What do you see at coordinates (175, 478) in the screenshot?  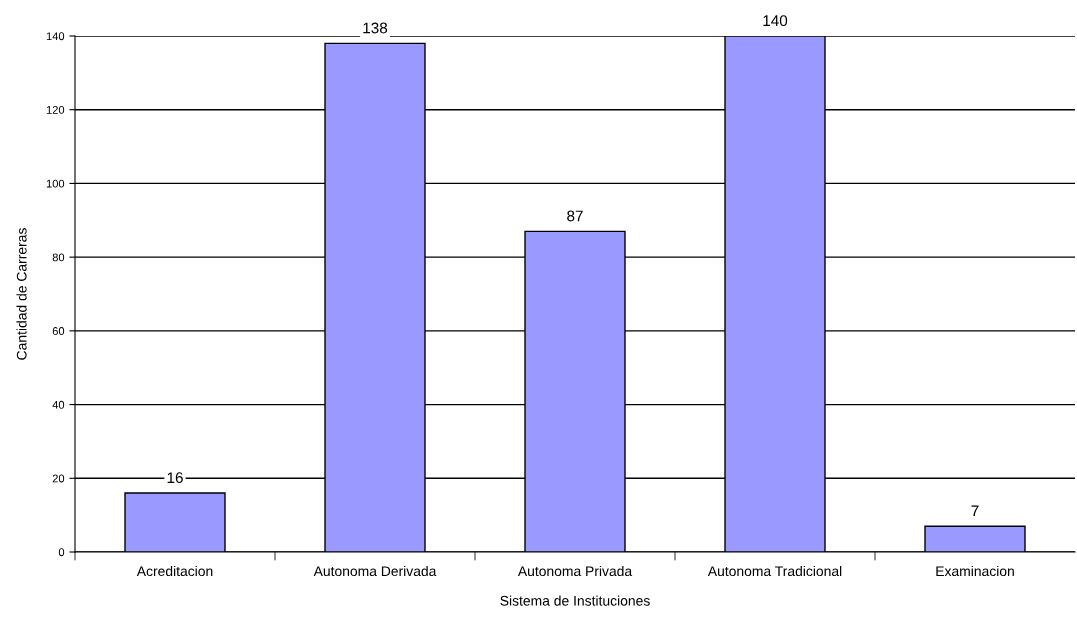 I see `data-label: 16` at bounding box center [175, 478].